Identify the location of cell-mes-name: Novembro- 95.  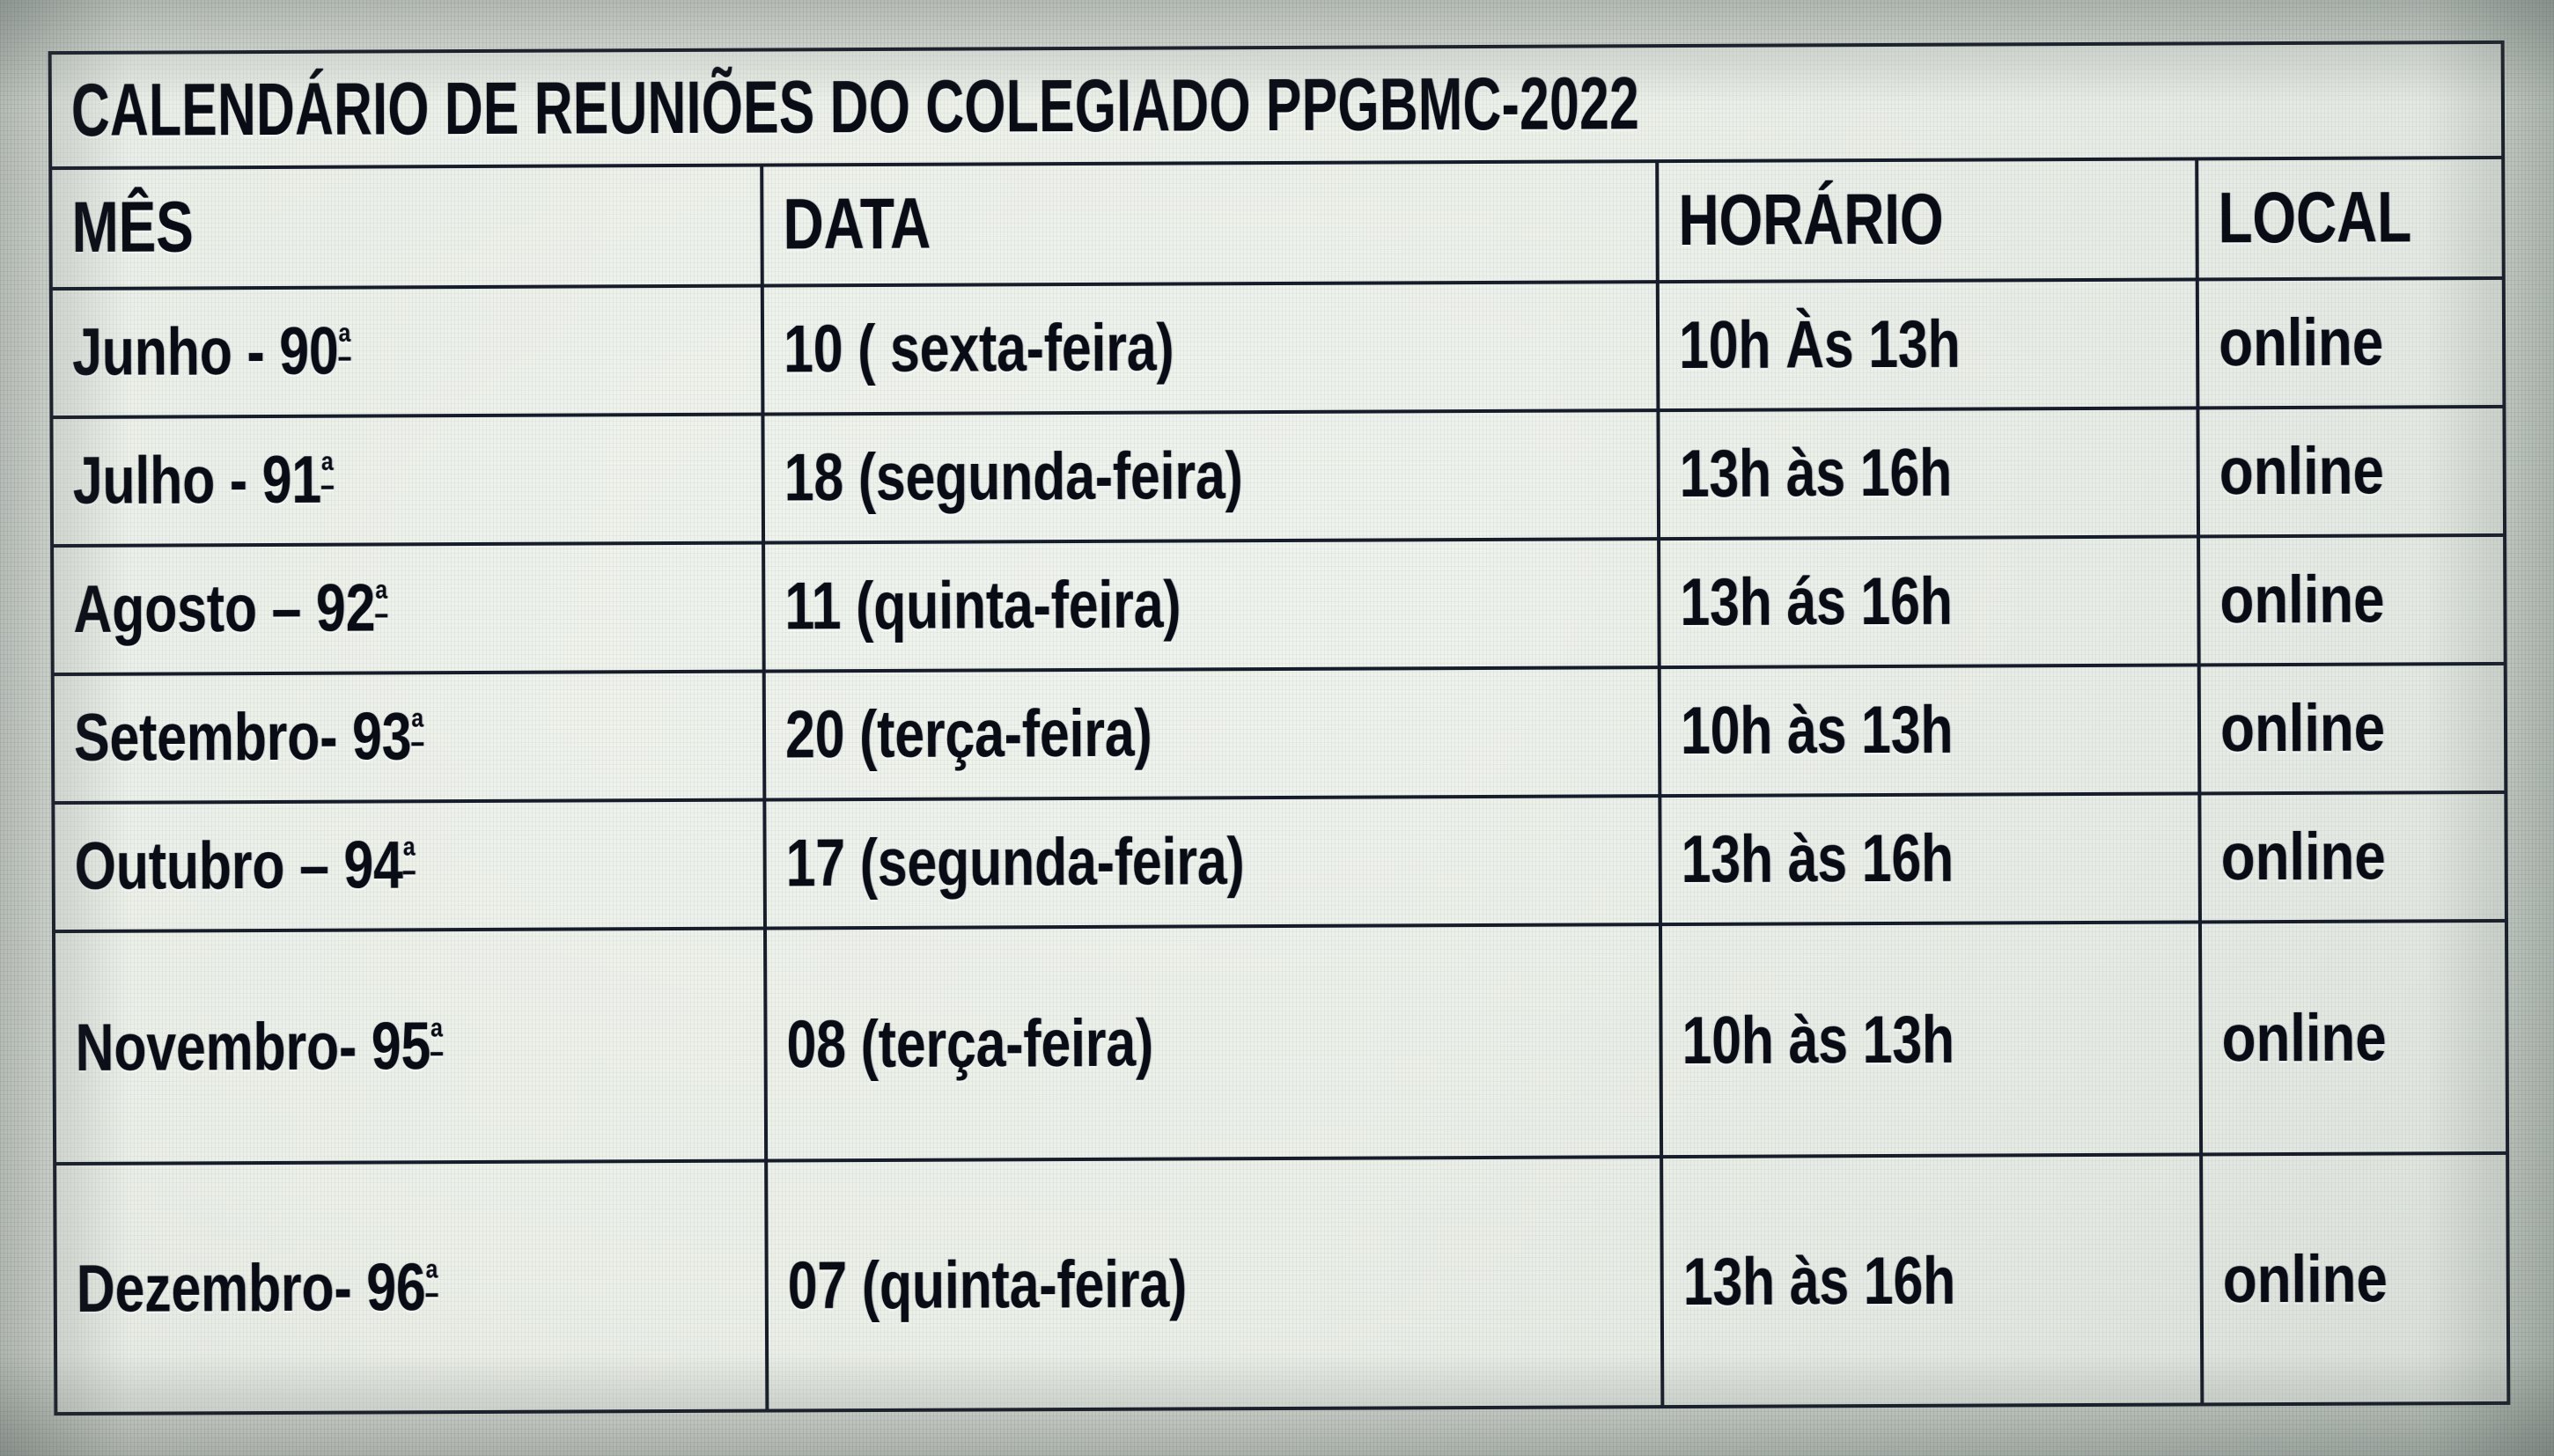
(253, 1046).